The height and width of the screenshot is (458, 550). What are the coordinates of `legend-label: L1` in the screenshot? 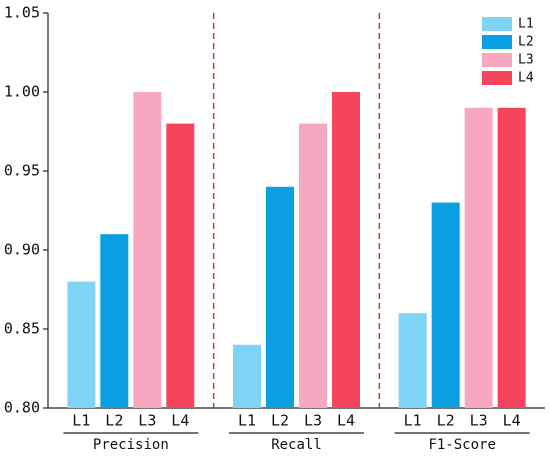 It's located at (526, 24).